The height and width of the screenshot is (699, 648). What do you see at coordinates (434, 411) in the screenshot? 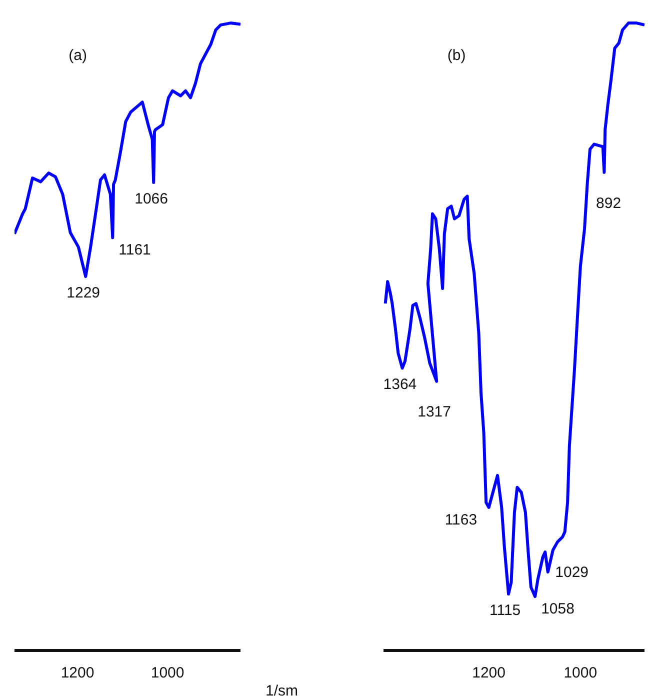
I see `annotation: 1317` at bounding box center [434, 411].